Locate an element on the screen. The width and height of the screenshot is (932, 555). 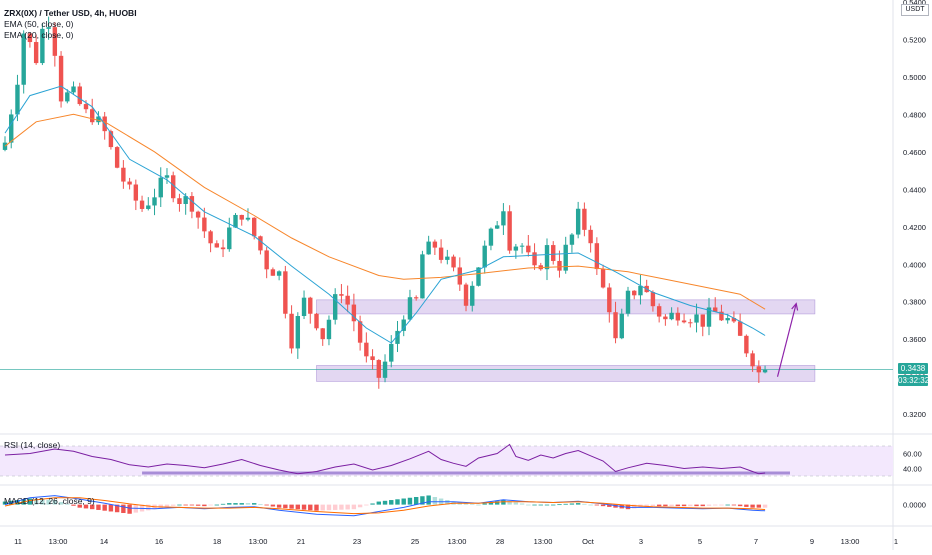
current-price-badge: 0.3438 is located at coordinates (913, 368).